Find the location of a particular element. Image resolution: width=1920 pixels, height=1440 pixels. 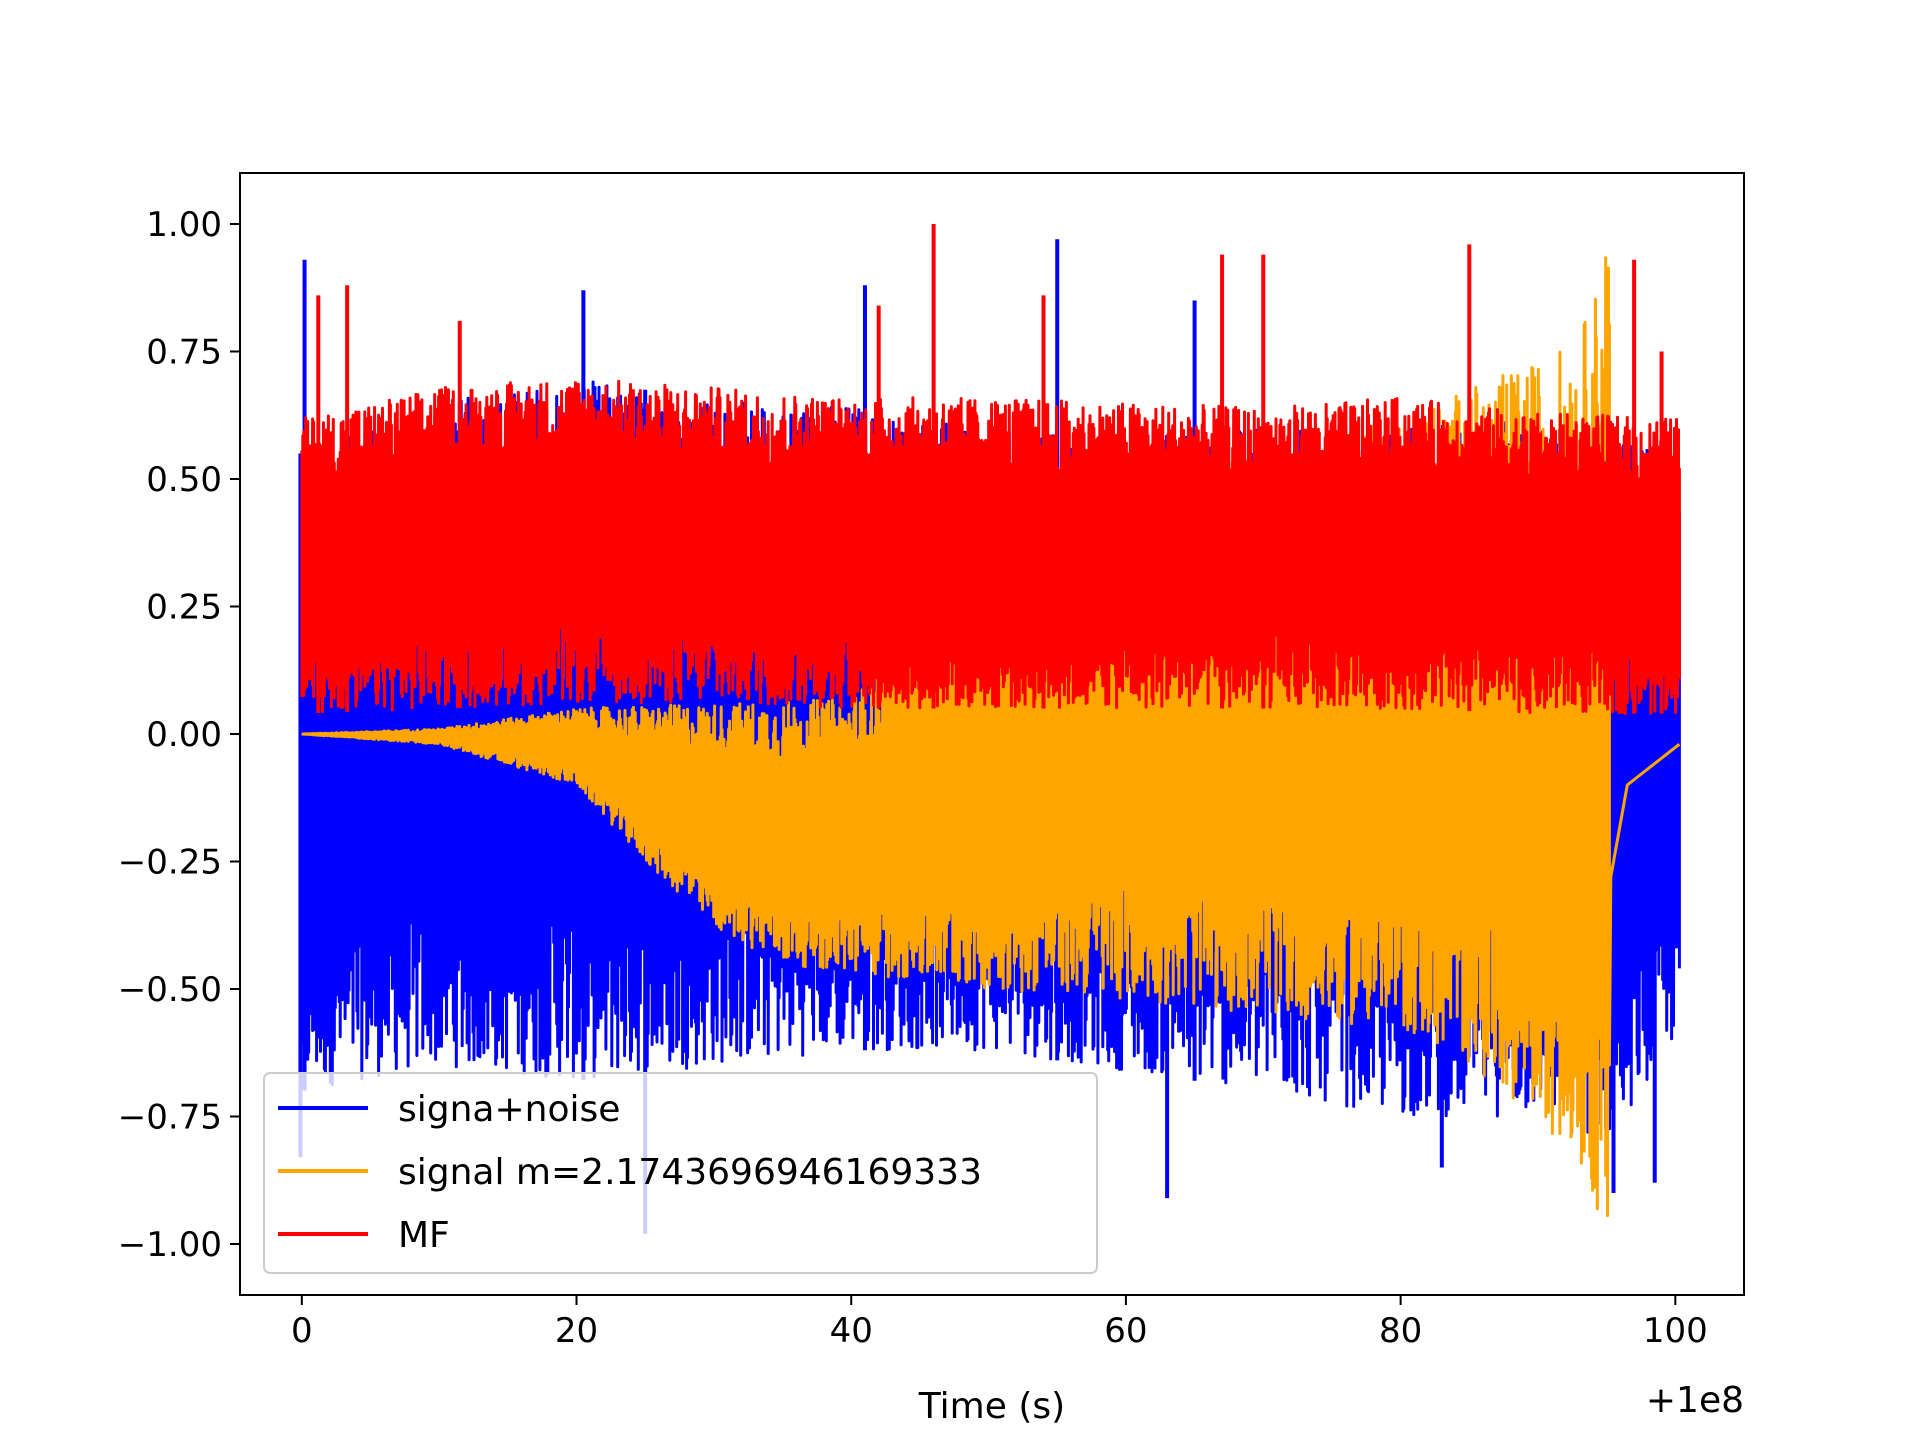

x-tick-label: 60 is located at coordinates (1125, 1331).